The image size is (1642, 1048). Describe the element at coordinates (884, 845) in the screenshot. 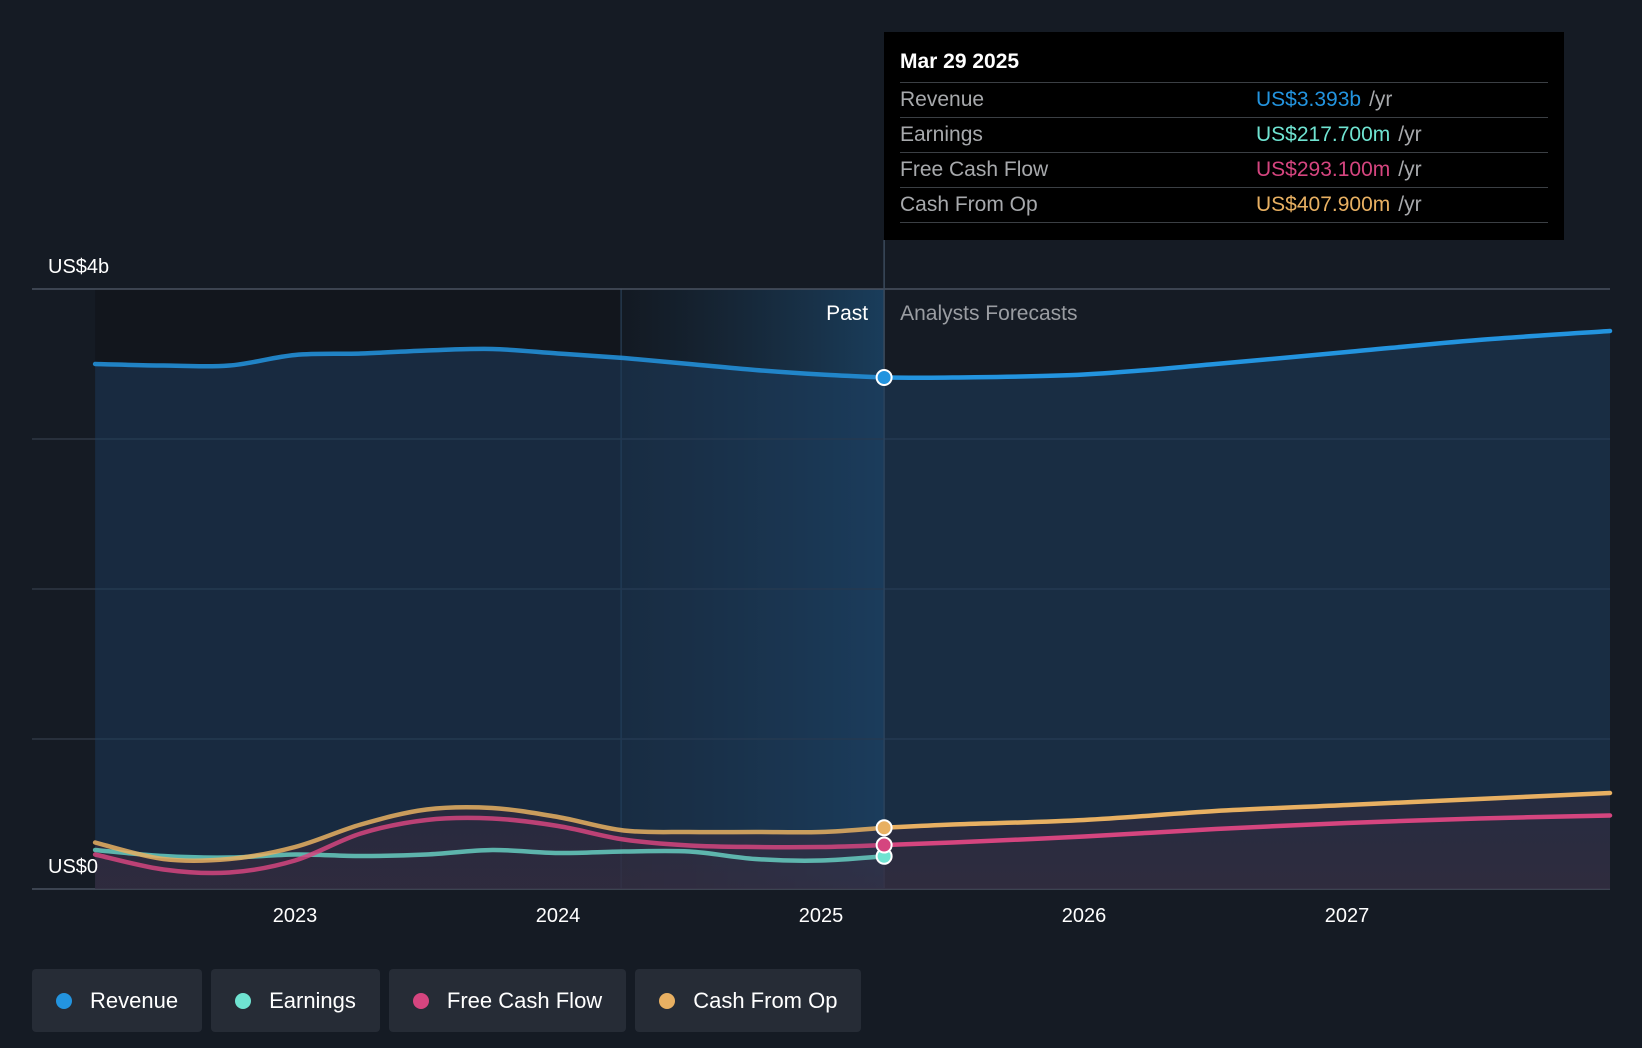

I see `free-cash-flow-marker` at that location.